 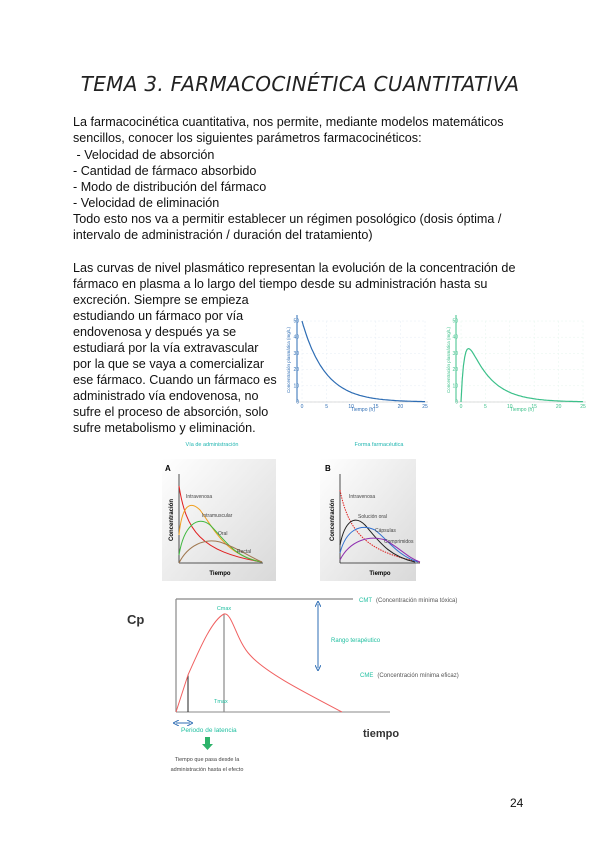 I want to click on curve-label: Rectal, so click(x=244, y=552).